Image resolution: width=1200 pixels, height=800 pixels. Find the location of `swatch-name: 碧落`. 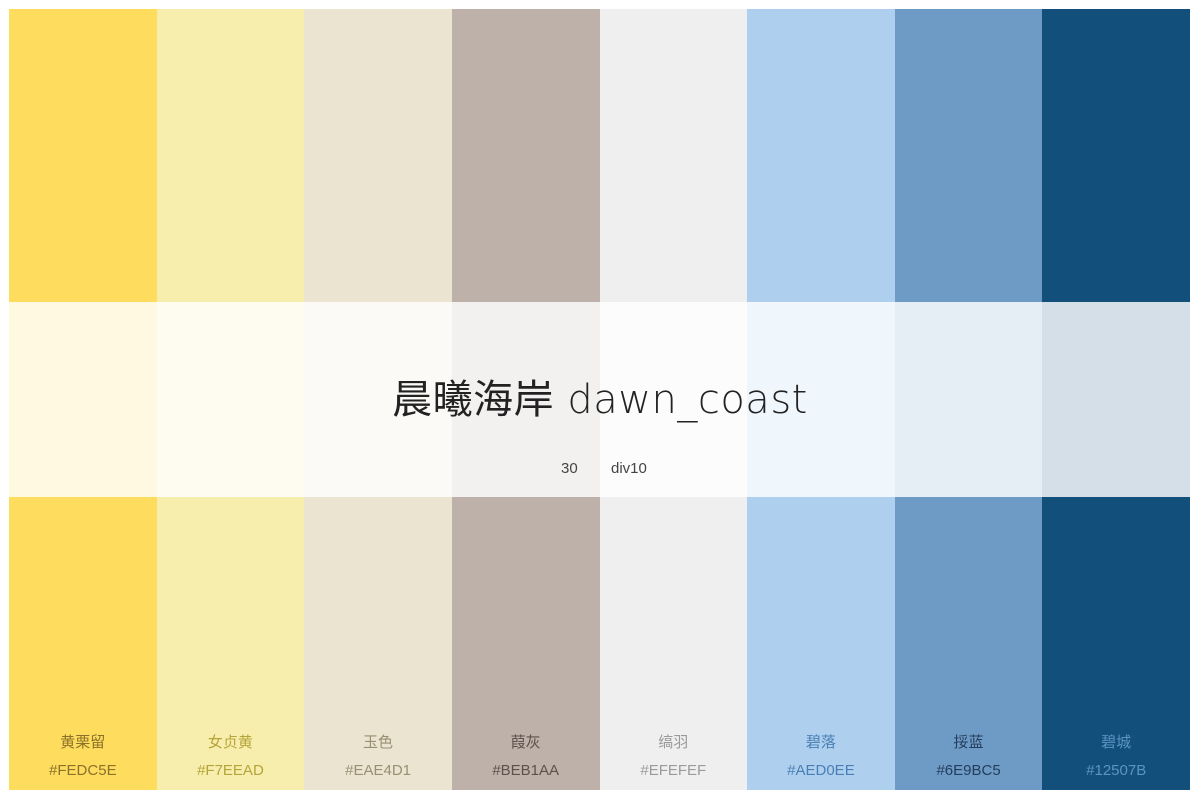

swatch-name: 碧落 is located at coordinates (820, 742).